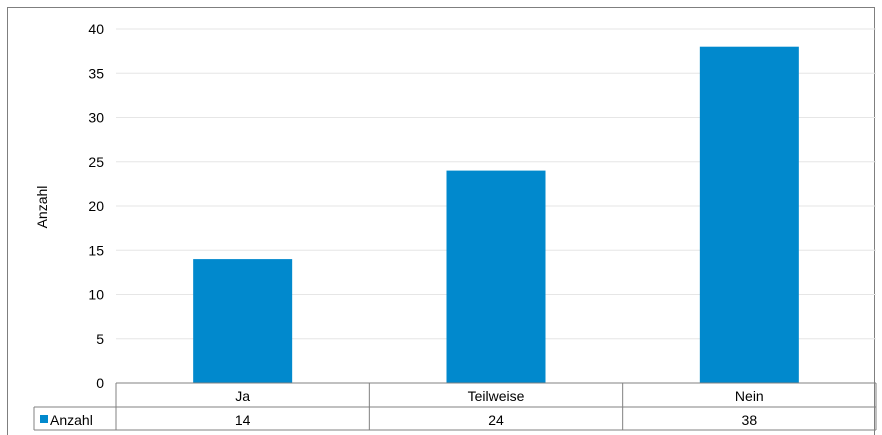 This screenshot has width=882, height=435. Describe the element at coordinates (96, 73) in the screenshot. I see `y-tick-label: 35` at that location.